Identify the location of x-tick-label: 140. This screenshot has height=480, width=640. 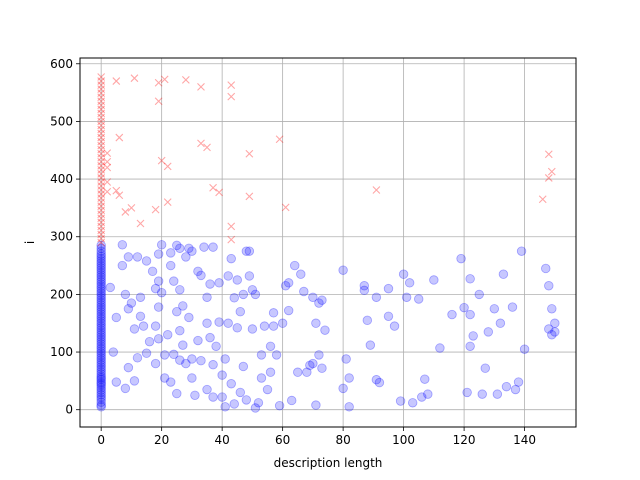
(524, 440).